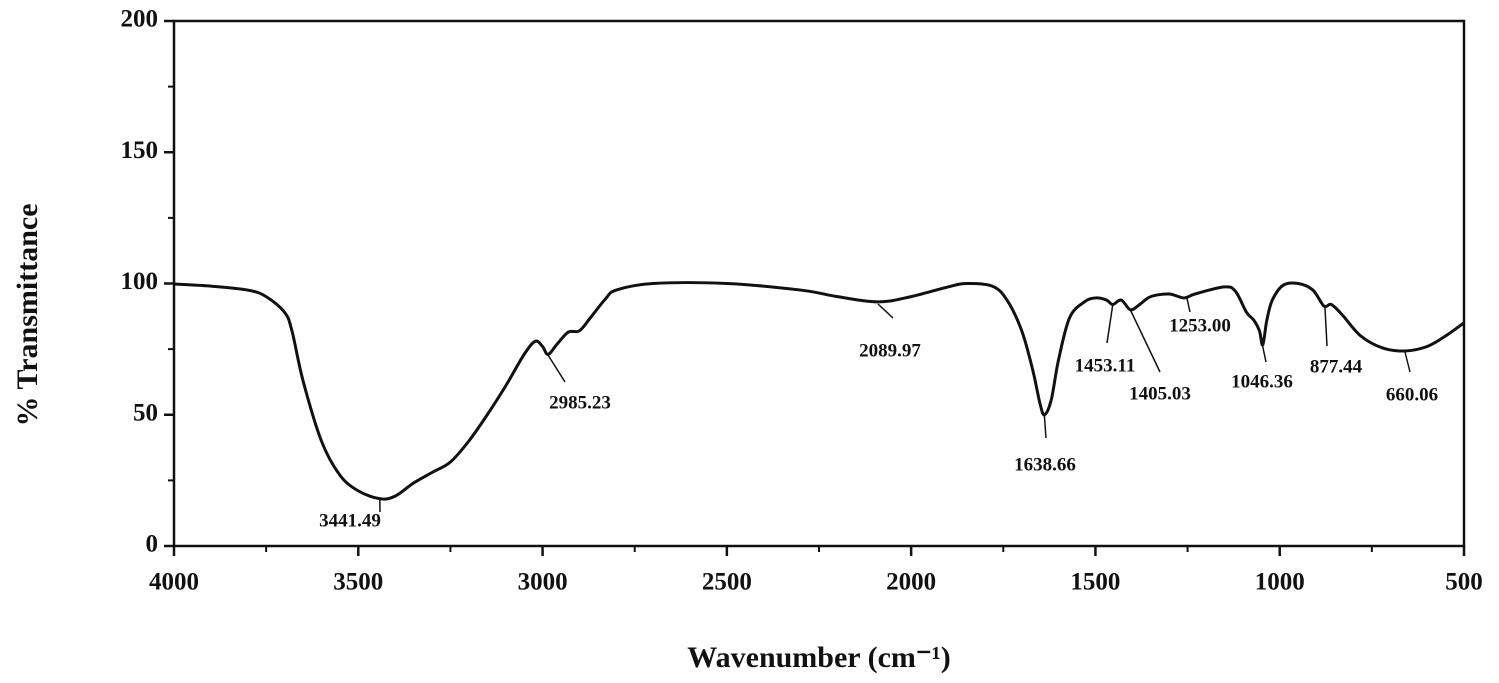 The width and height of the screenshot is (1499, 683). I want to click on peak-label: 2985.23, so click(580, 402).